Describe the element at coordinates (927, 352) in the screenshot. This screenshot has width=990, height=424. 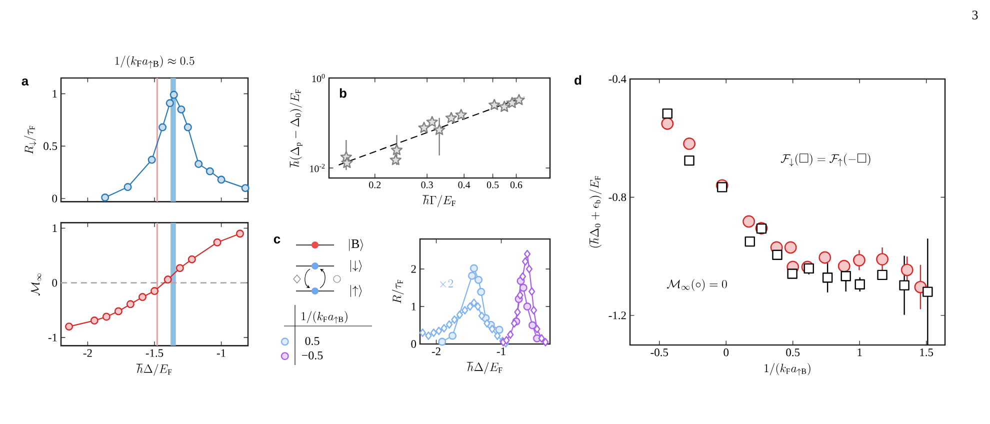
I see `x-tick-label: 1.5` at that location.